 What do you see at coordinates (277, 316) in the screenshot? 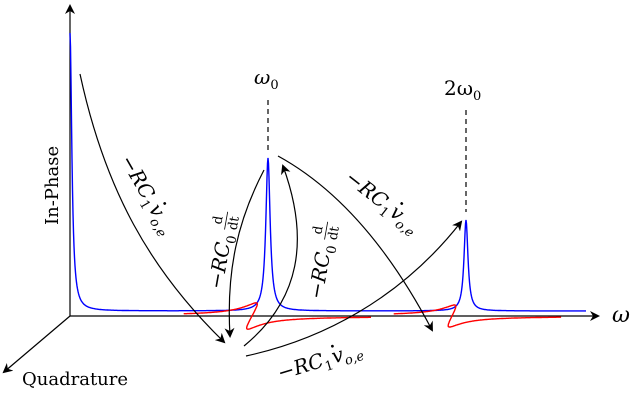
I see `quadrature-response-curve-omega0` at bounding box center [277, 316].